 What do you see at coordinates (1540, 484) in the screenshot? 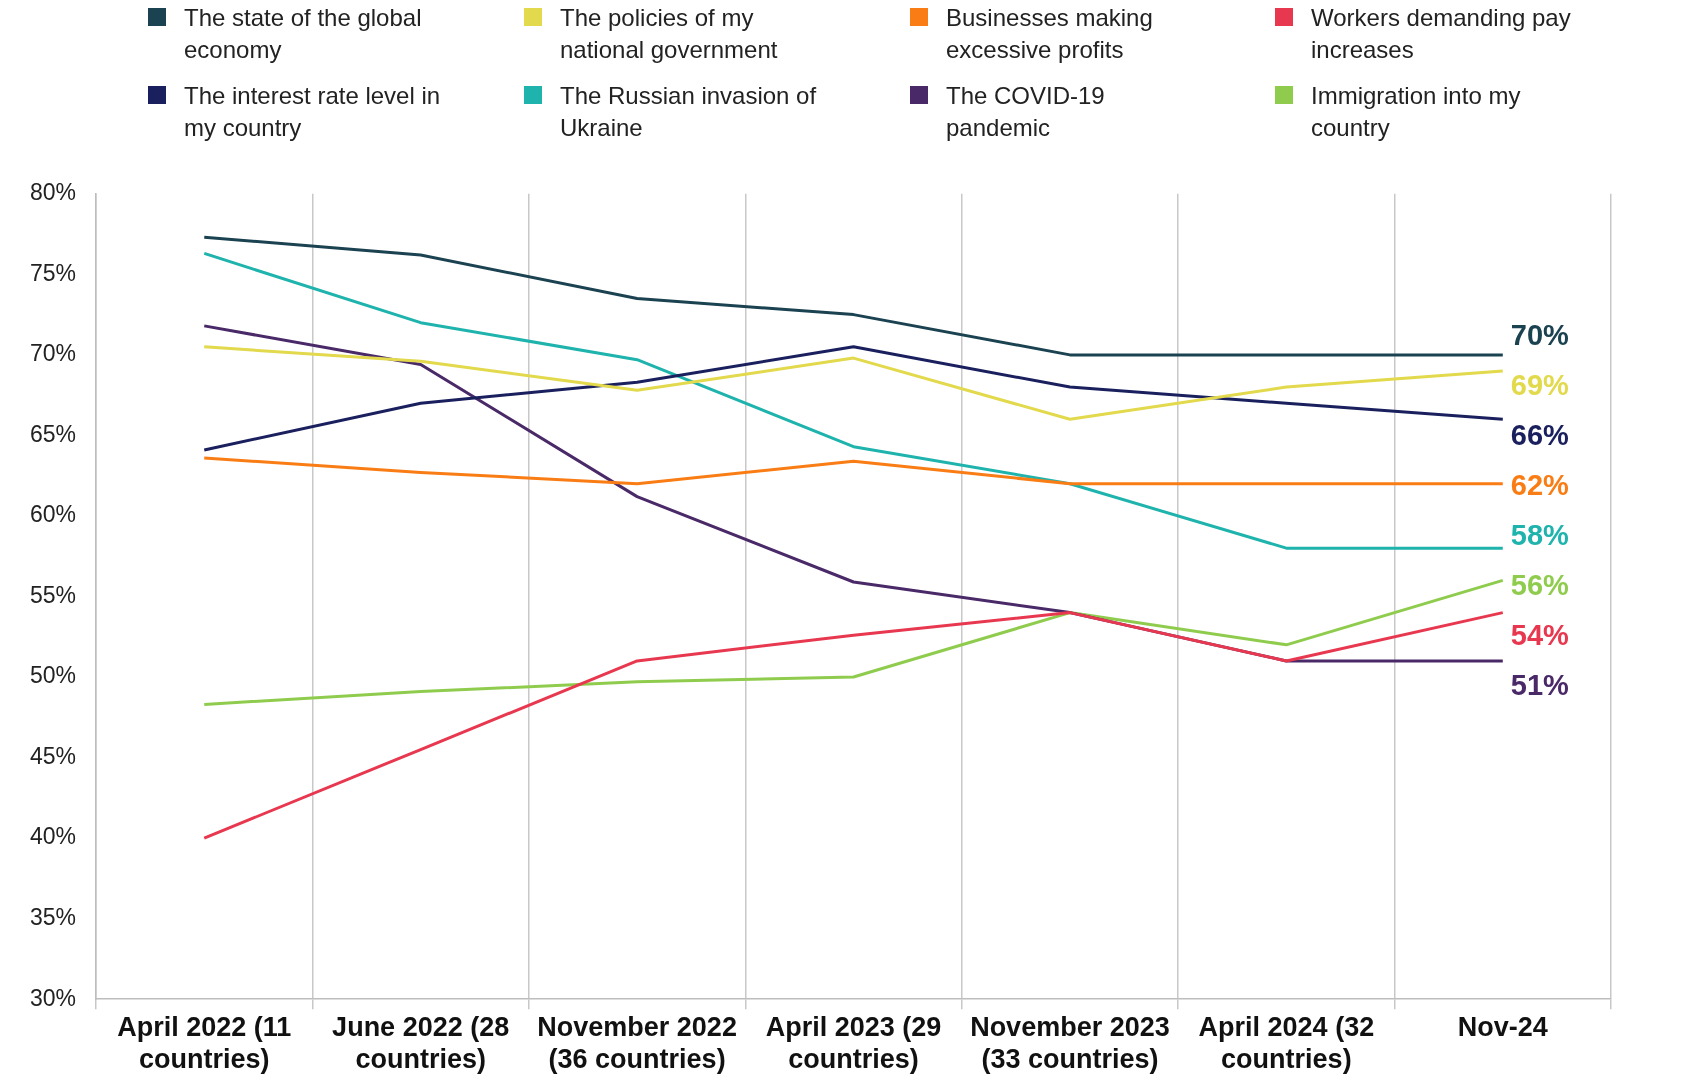
I see `data-label: 62%` at bounding box center [1540, 484].